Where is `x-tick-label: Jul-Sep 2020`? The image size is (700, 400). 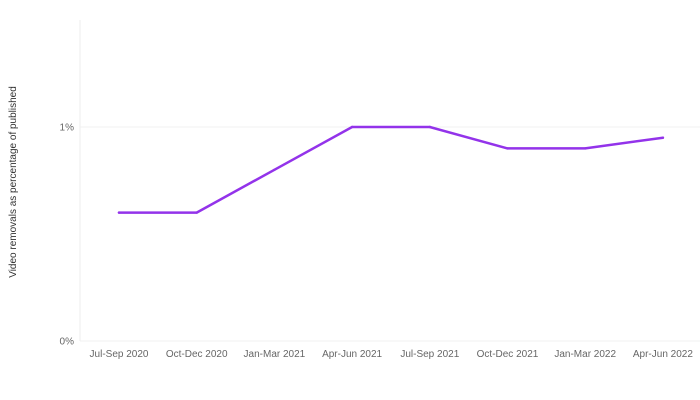 x-tick-label: Jul-Sep 2020 is located at coordinates (119, 354).